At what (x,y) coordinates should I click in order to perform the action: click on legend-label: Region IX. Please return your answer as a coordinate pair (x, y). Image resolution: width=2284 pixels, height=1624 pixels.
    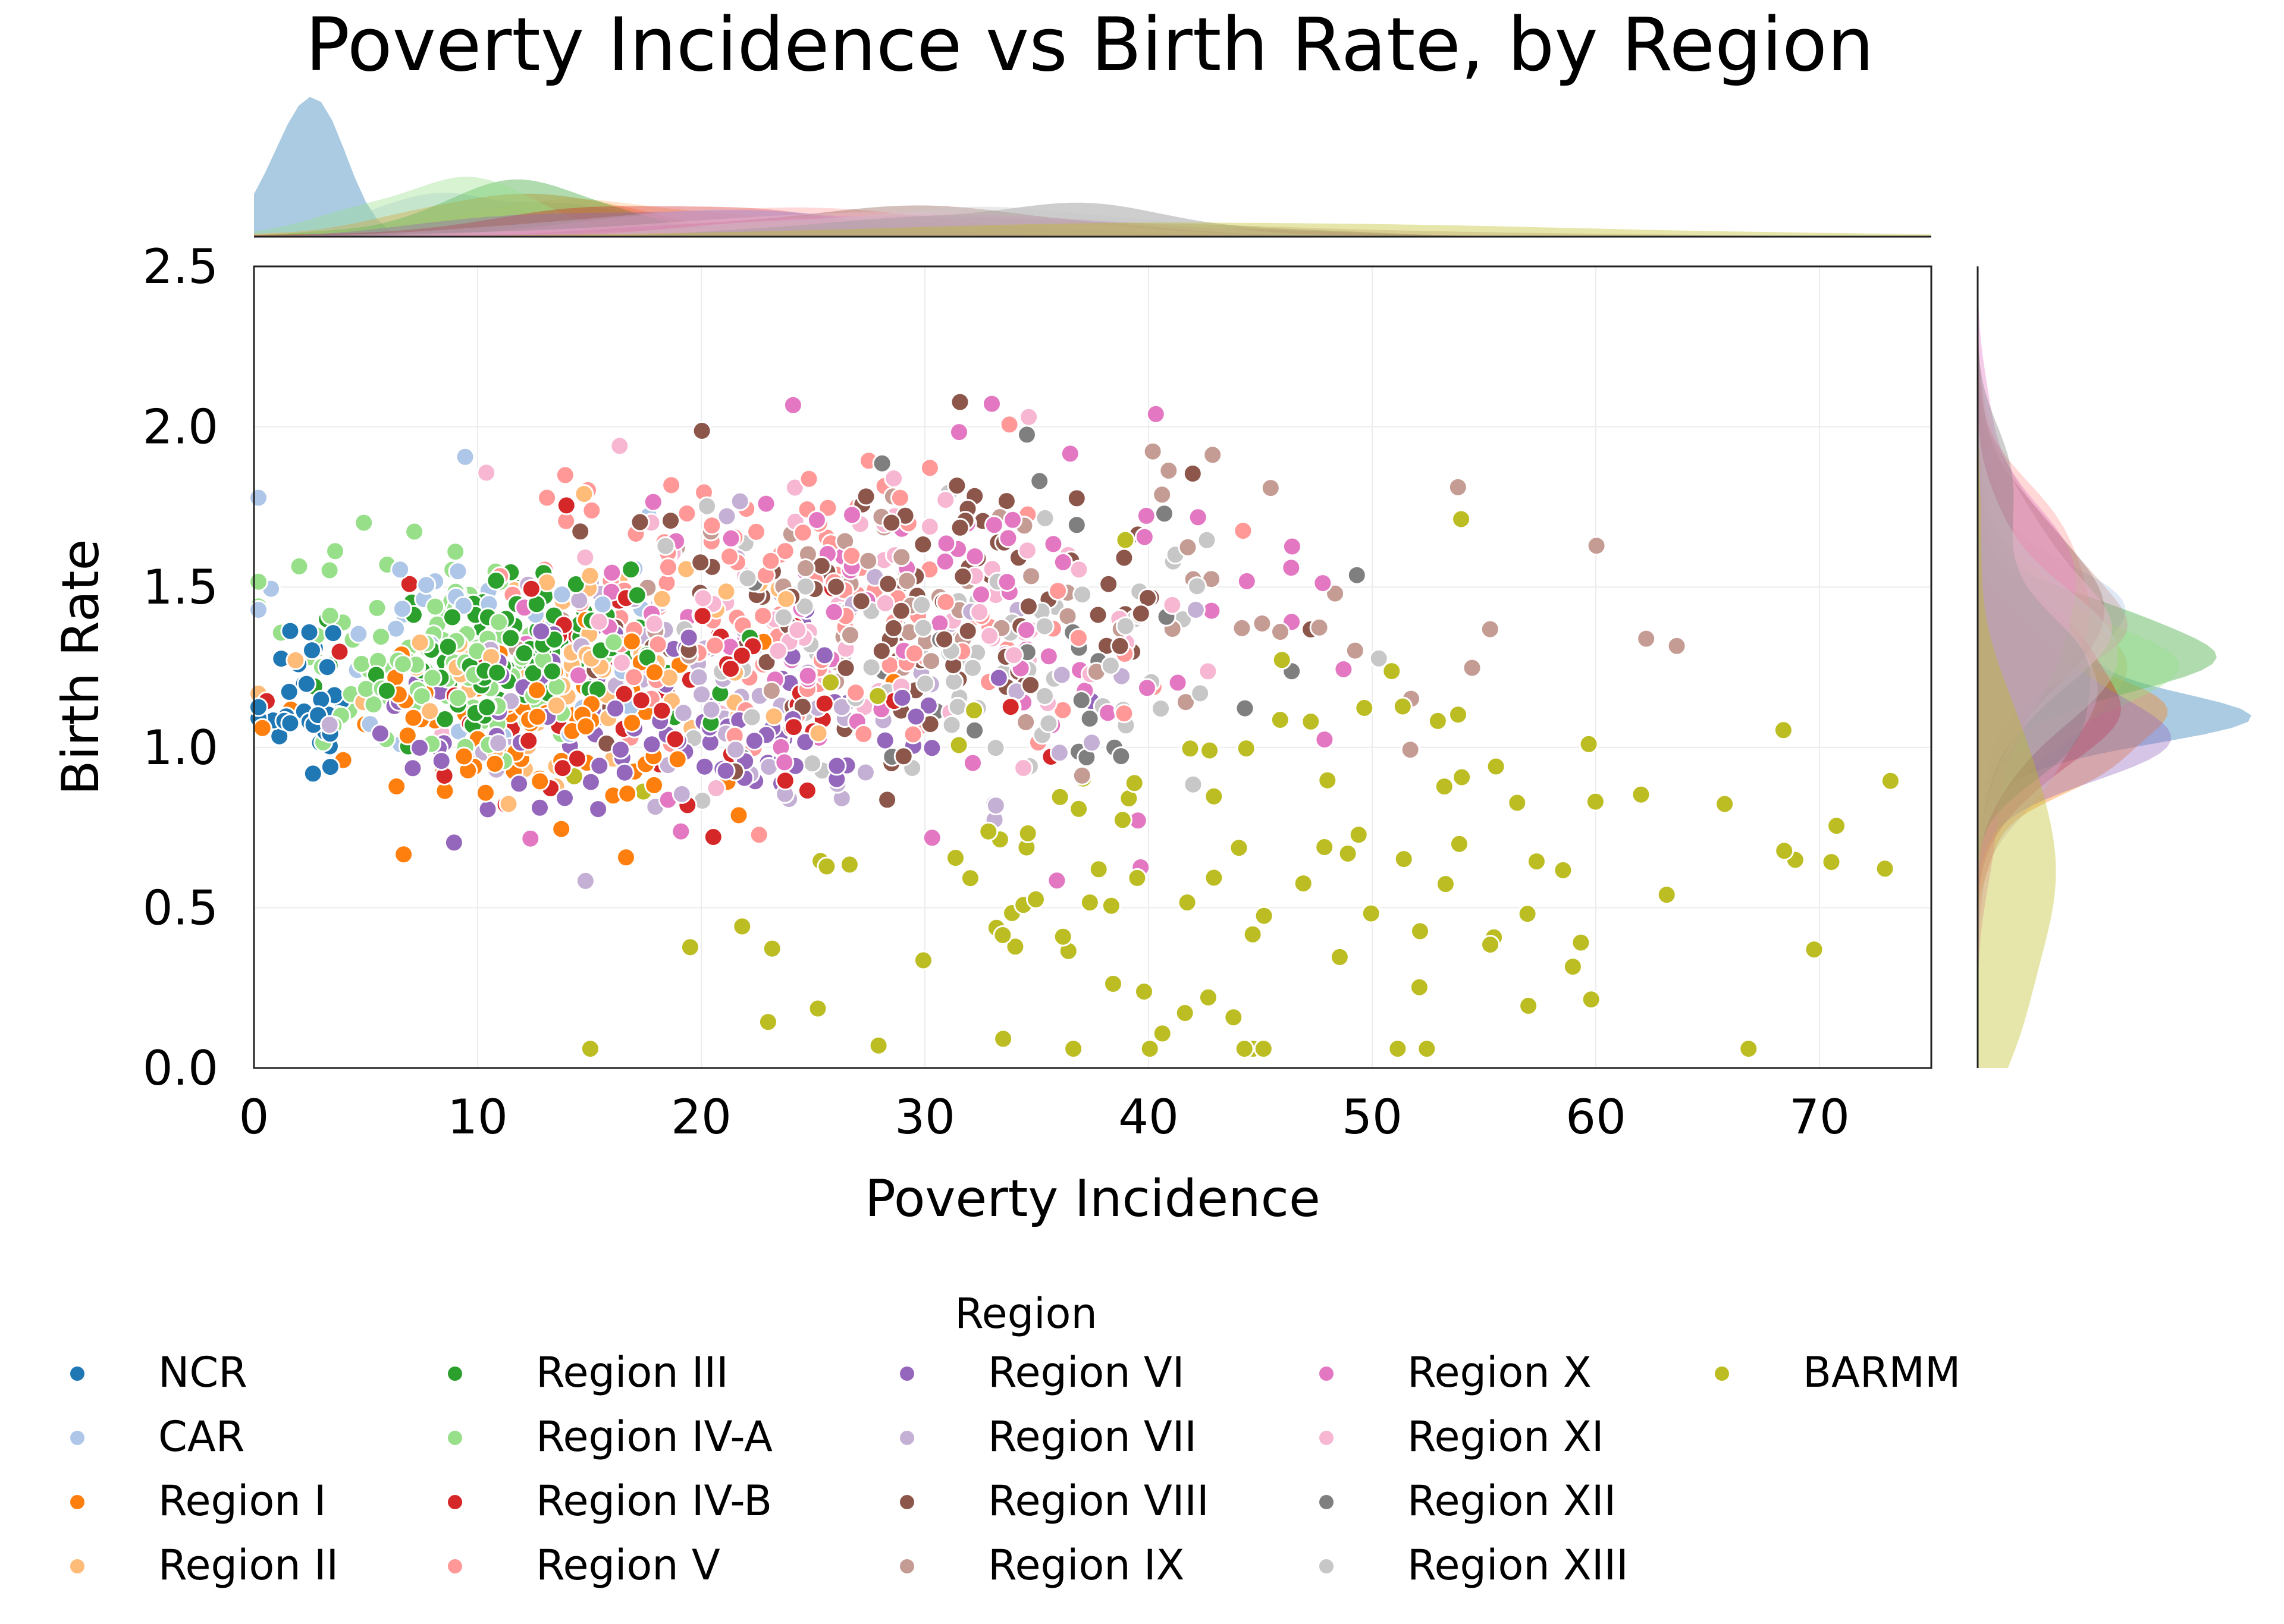
    Looking at the image, I should click on (1086, 1565).